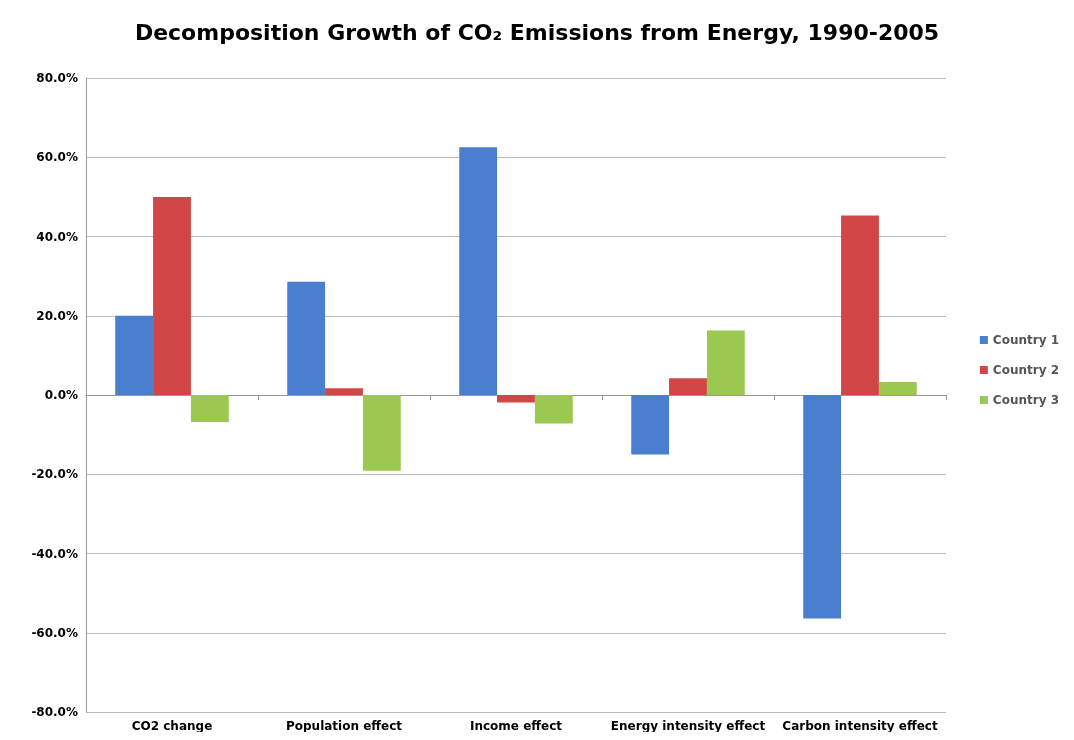 The image size is (1074, 740). I want to click on chart-title: Decomposition Growth of CO₂ Emissions from Energy, 1990-2005, so click(537, 32).